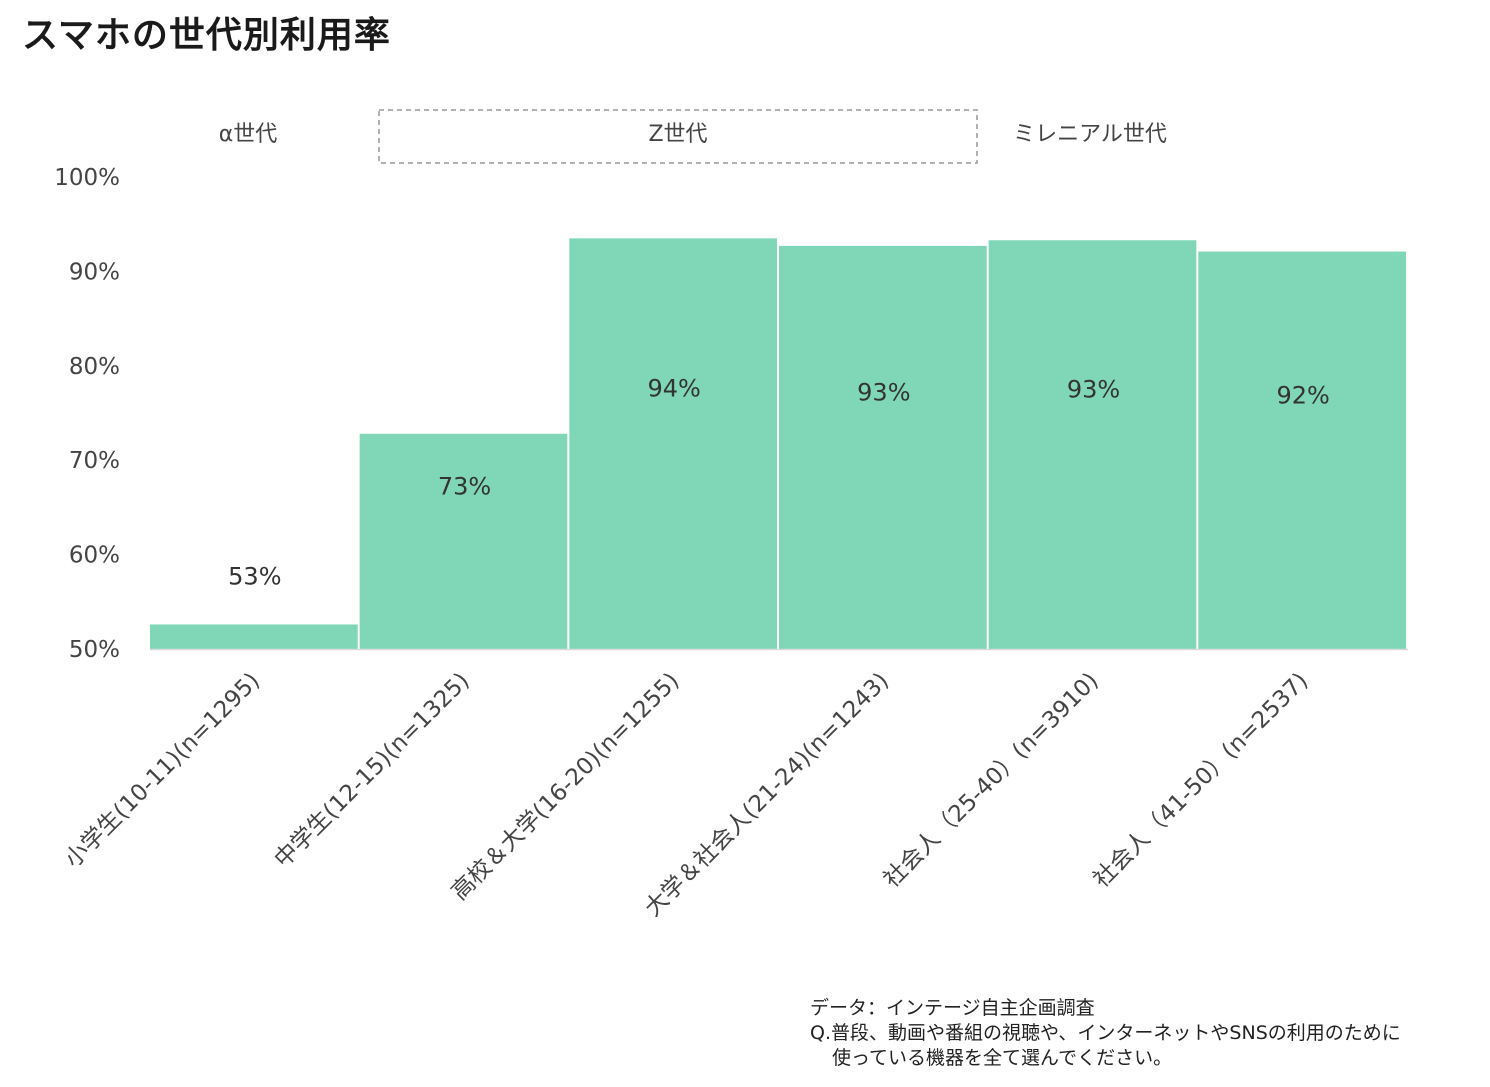 The height and width of the screenshot is (1087, 1490). I want to click on x-category-label: 社会人（25-40）(n=3910), so click(991, 780).